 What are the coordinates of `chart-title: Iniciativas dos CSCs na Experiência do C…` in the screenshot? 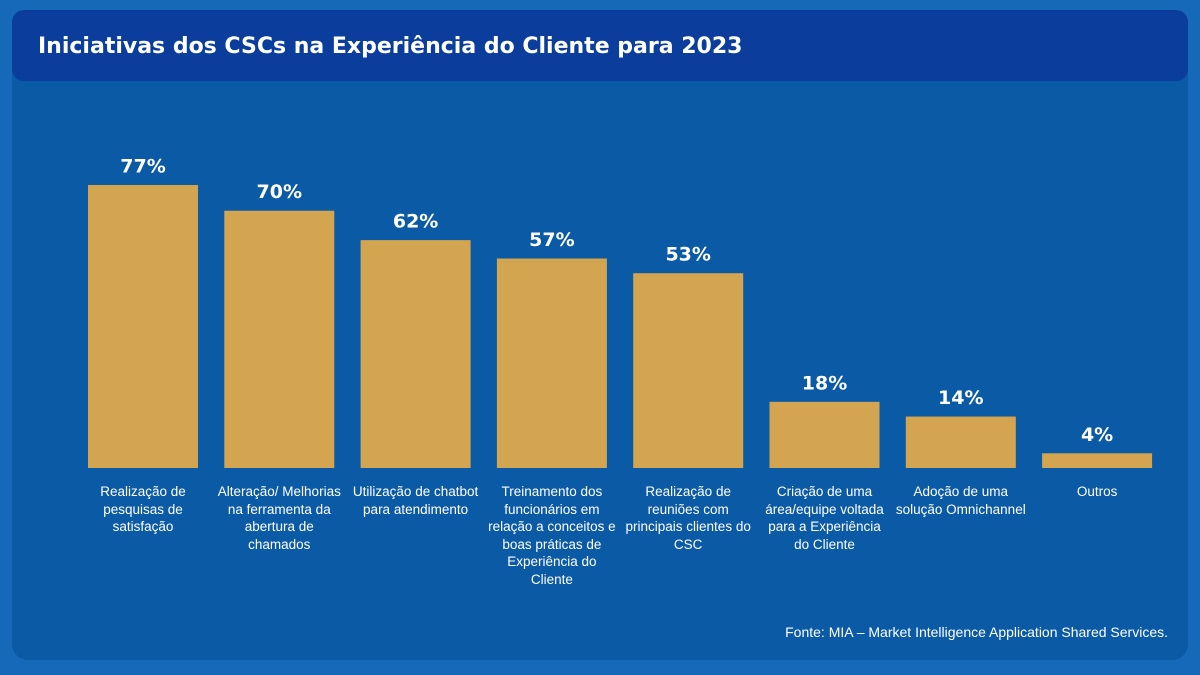 It's located at (390, 46).